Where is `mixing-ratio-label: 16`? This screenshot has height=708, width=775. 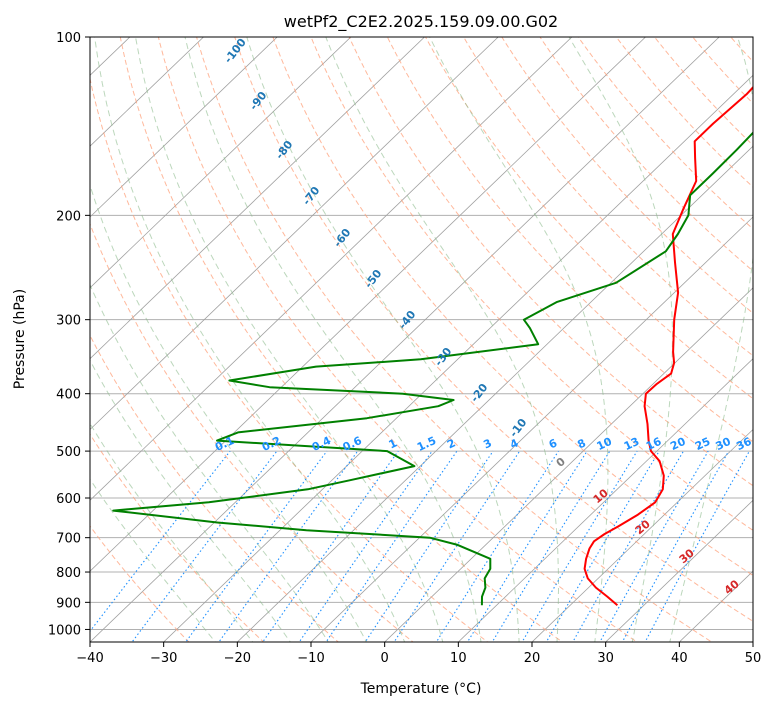
mixing-ratio-label: 16 is located at coordinates (654, 444).